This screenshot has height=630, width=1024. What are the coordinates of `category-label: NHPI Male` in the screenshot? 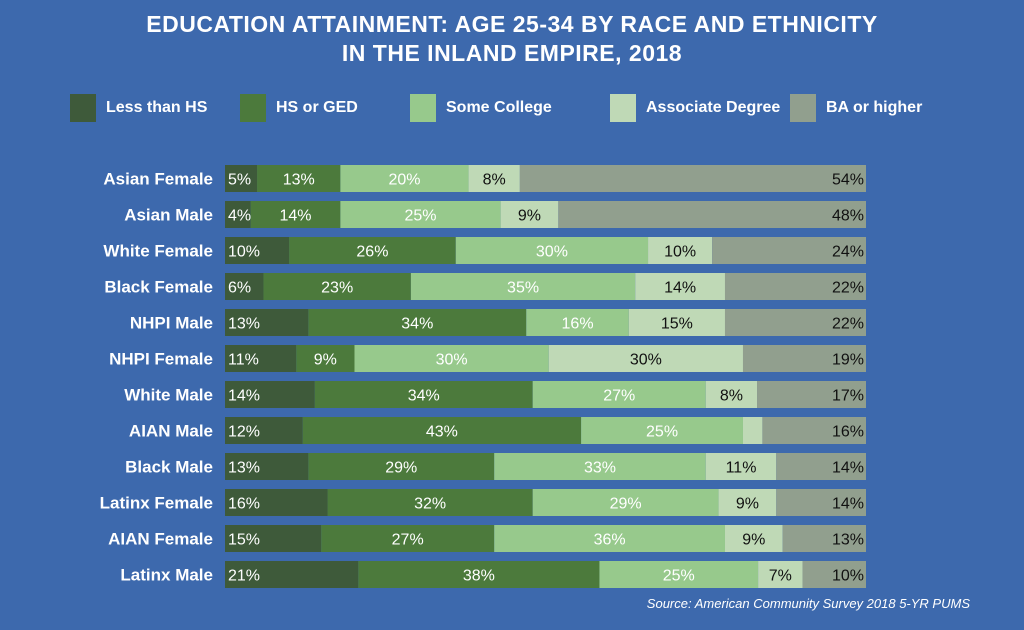 It's located at (171, 323).